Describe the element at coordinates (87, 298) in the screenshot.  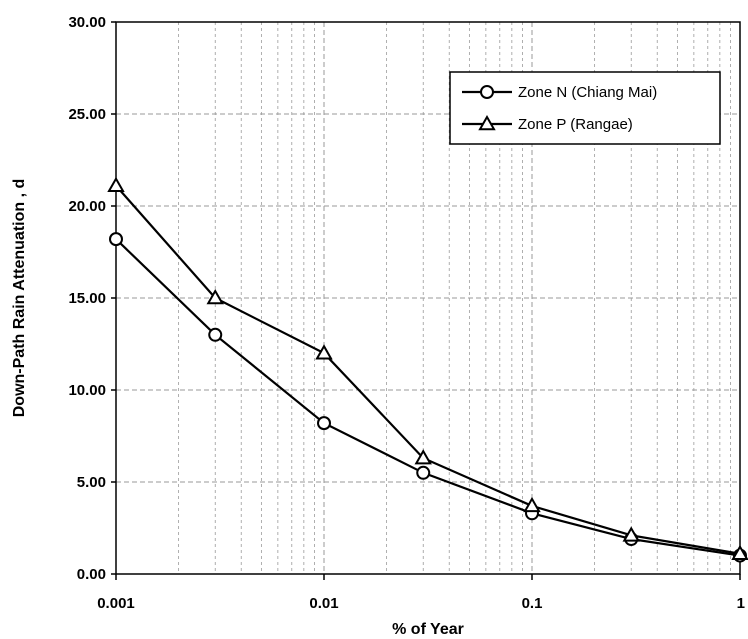
I see `y-tick-label: 15.00` at that location.